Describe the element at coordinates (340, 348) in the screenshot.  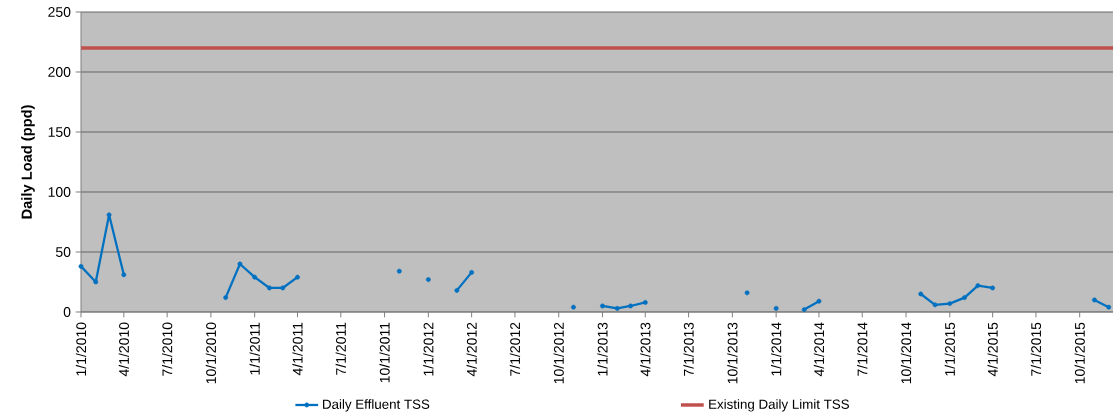
I see `x-tick-label: 7/1/2011` at that location.